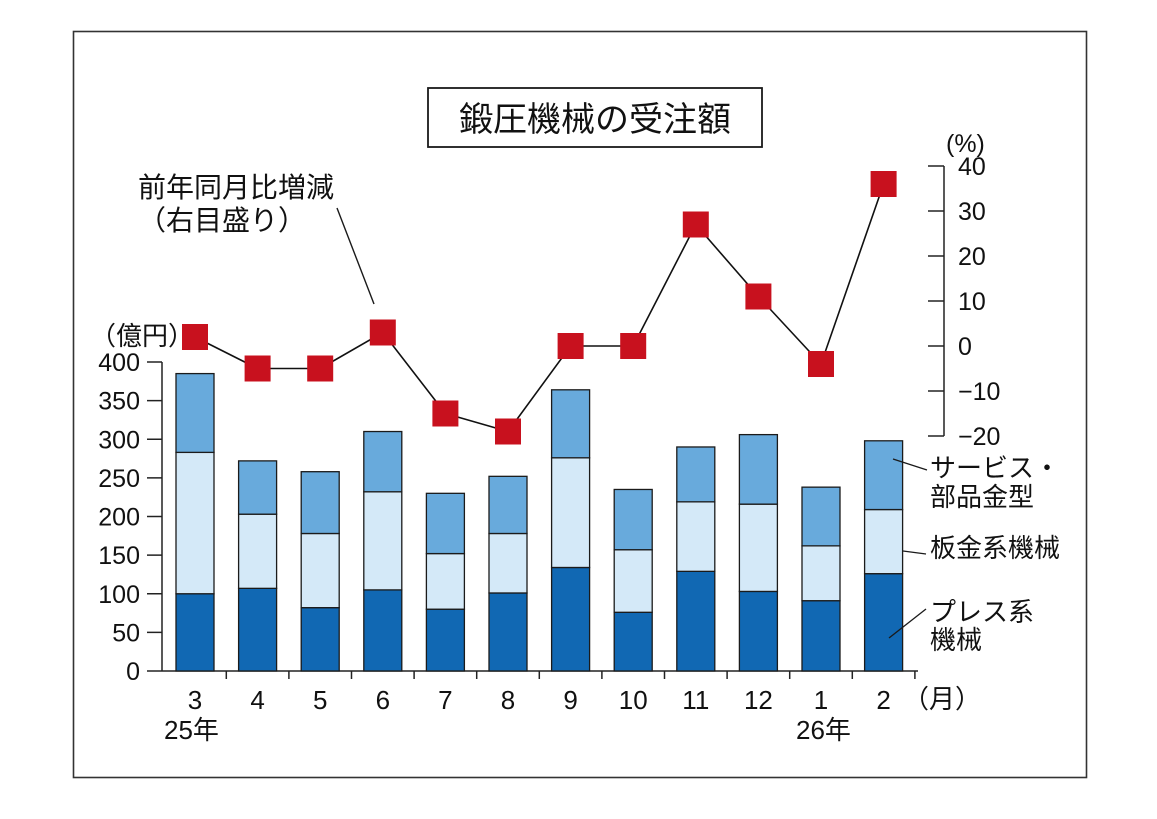  Describe the element at coordinates (119, 402) in the screenshot. I see `left-axis-tick-label: 350` at that location.